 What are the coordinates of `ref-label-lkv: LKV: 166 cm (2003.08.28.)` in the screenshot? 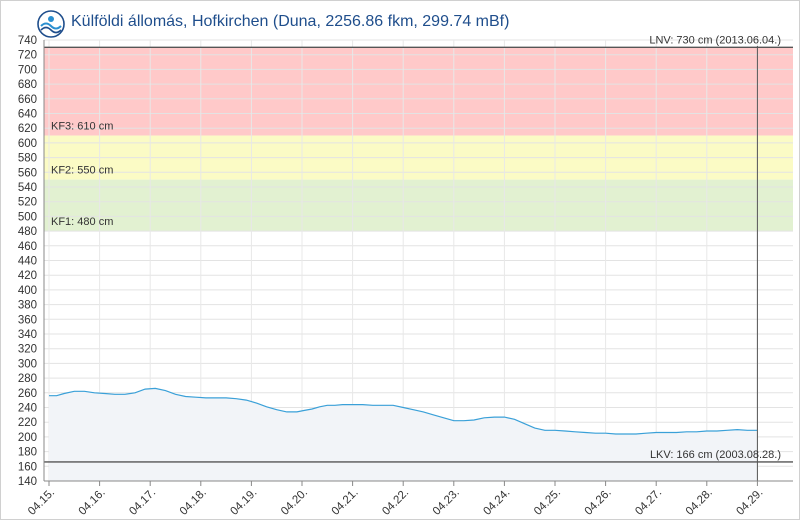 It's located at (715, 455).